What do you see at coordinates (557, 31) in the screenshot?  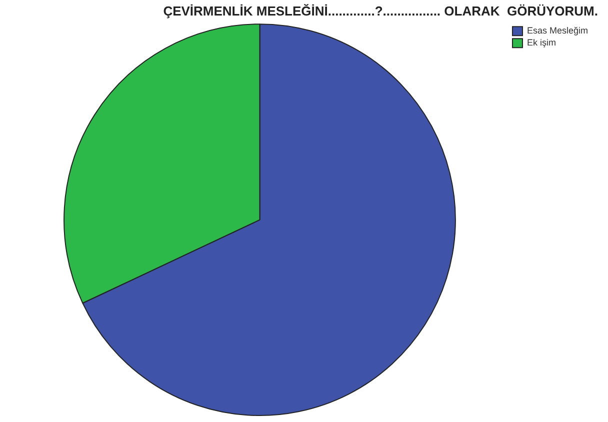 I see `legend-label: Esas Mesleğim` at bounding box center [557, 31].